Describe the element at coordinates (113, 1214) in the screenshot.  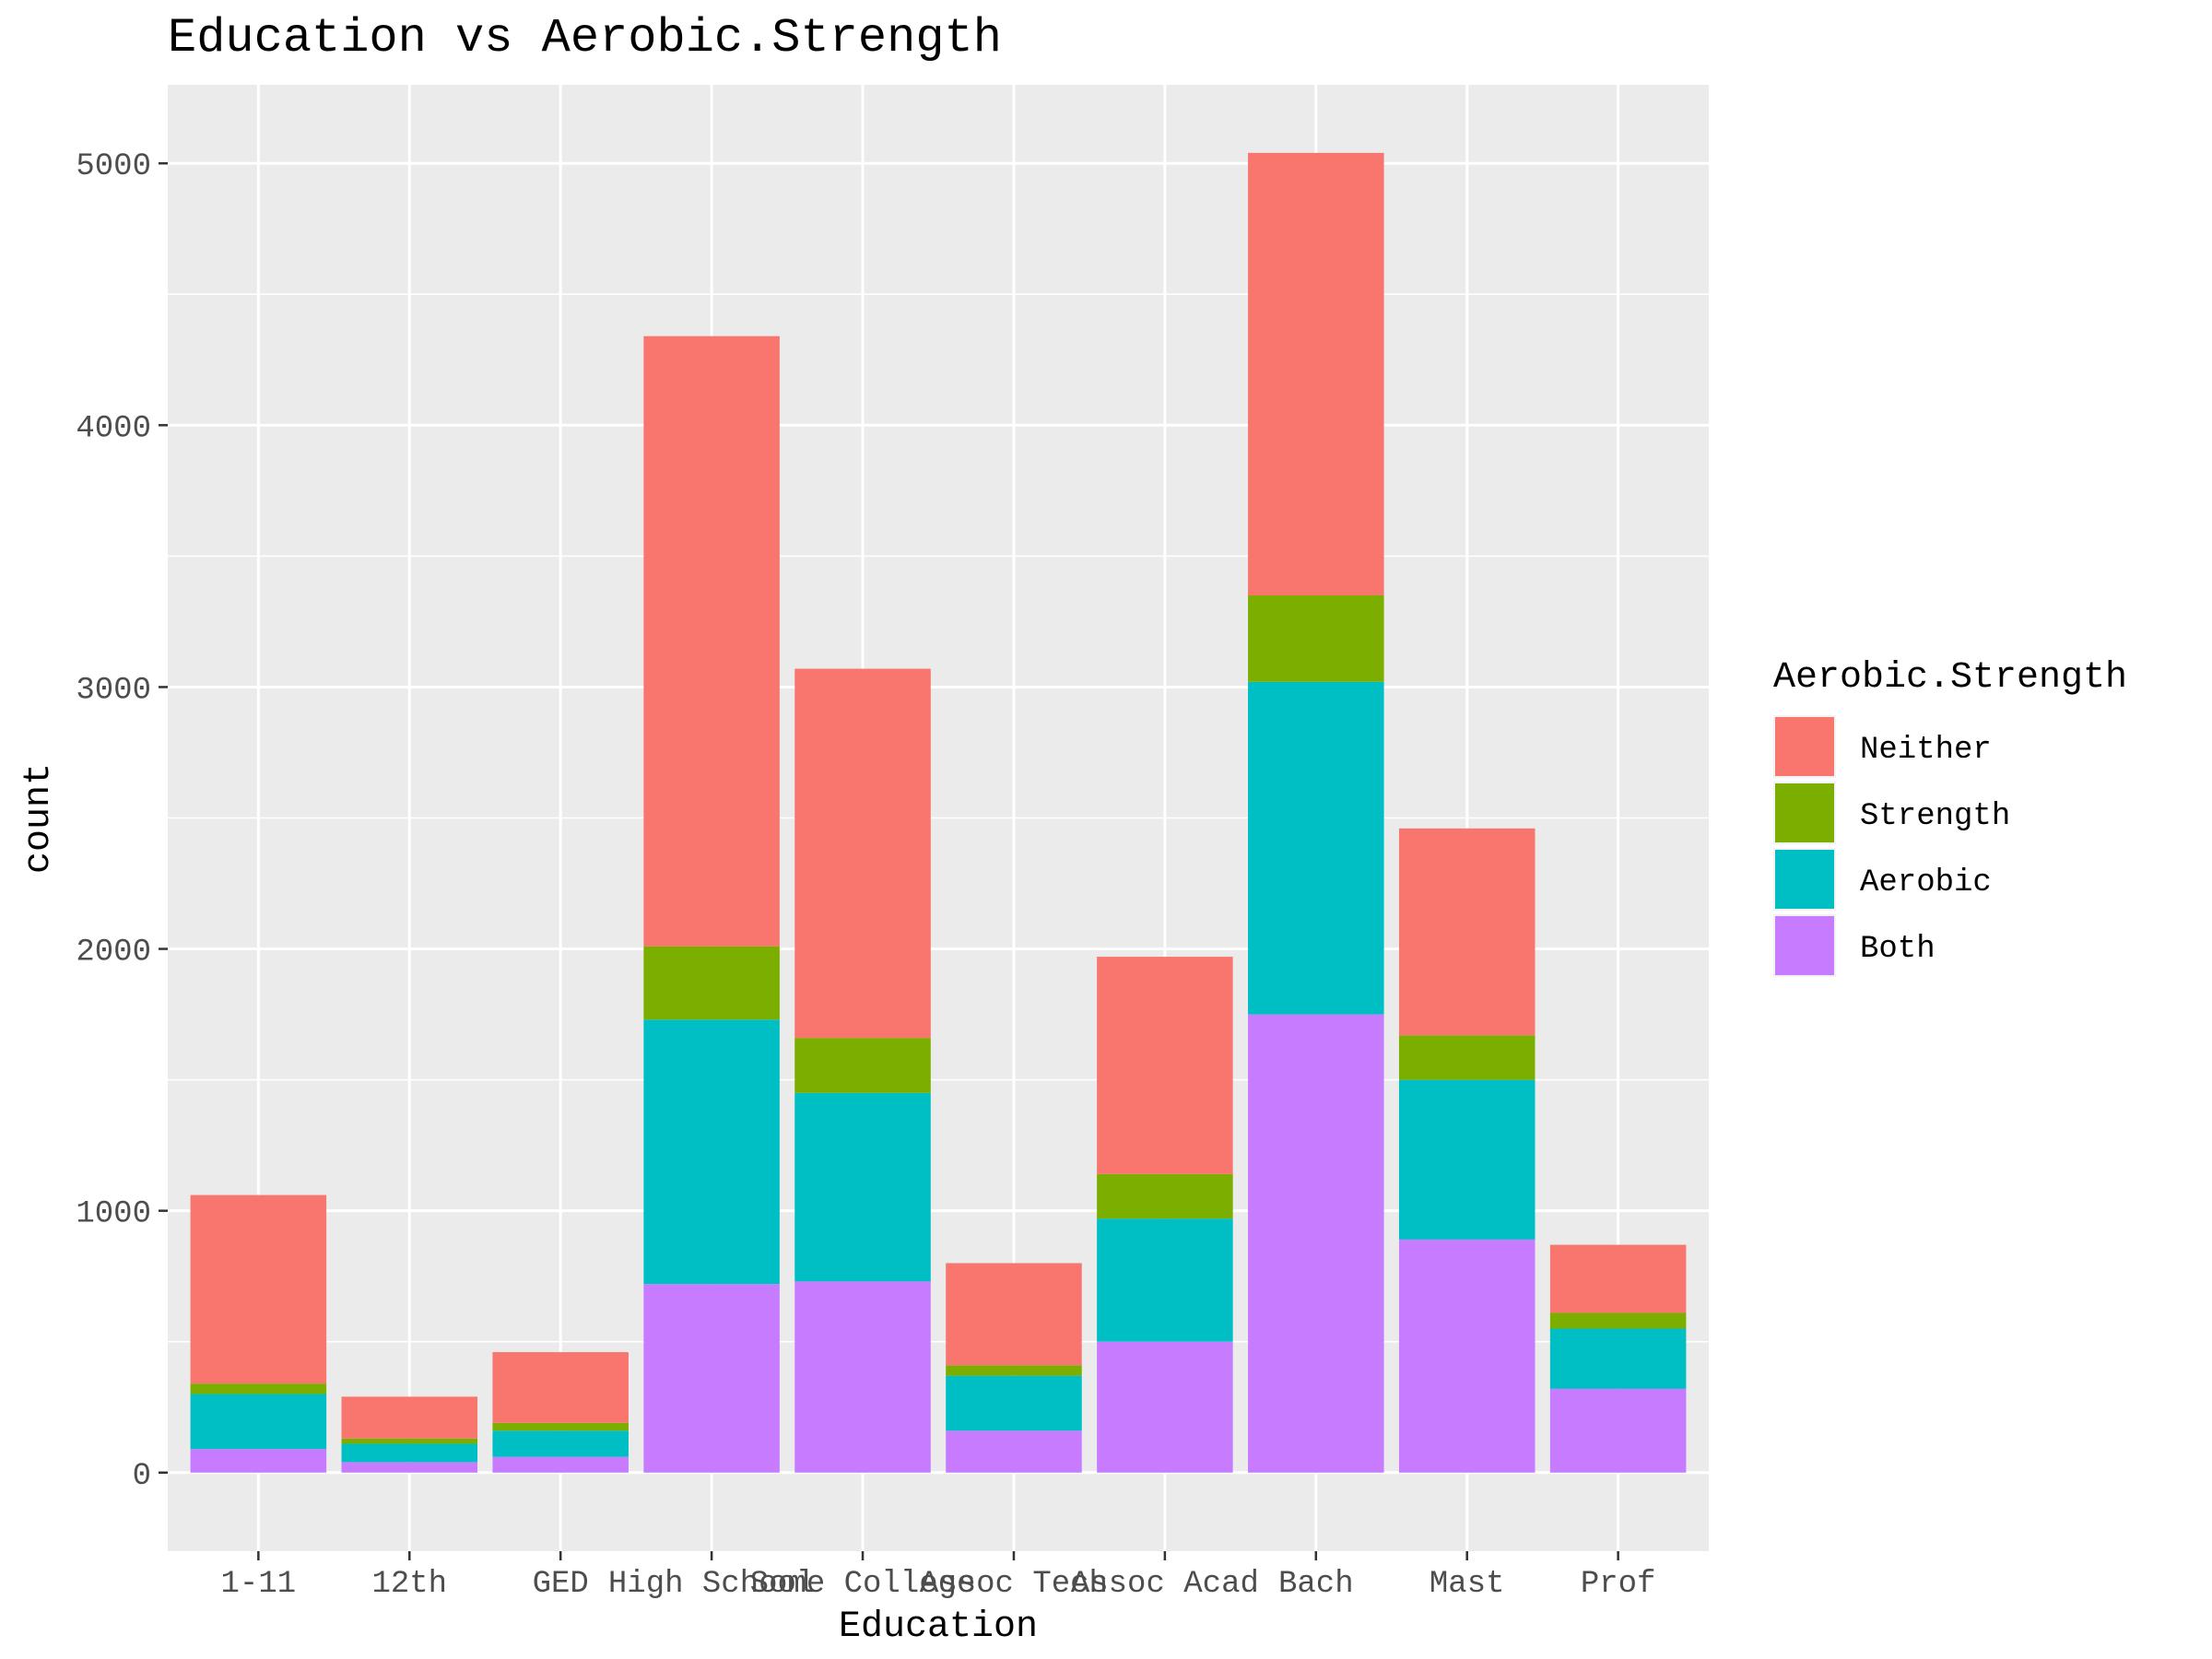
I see `y-tick-label: 1000` at that location.